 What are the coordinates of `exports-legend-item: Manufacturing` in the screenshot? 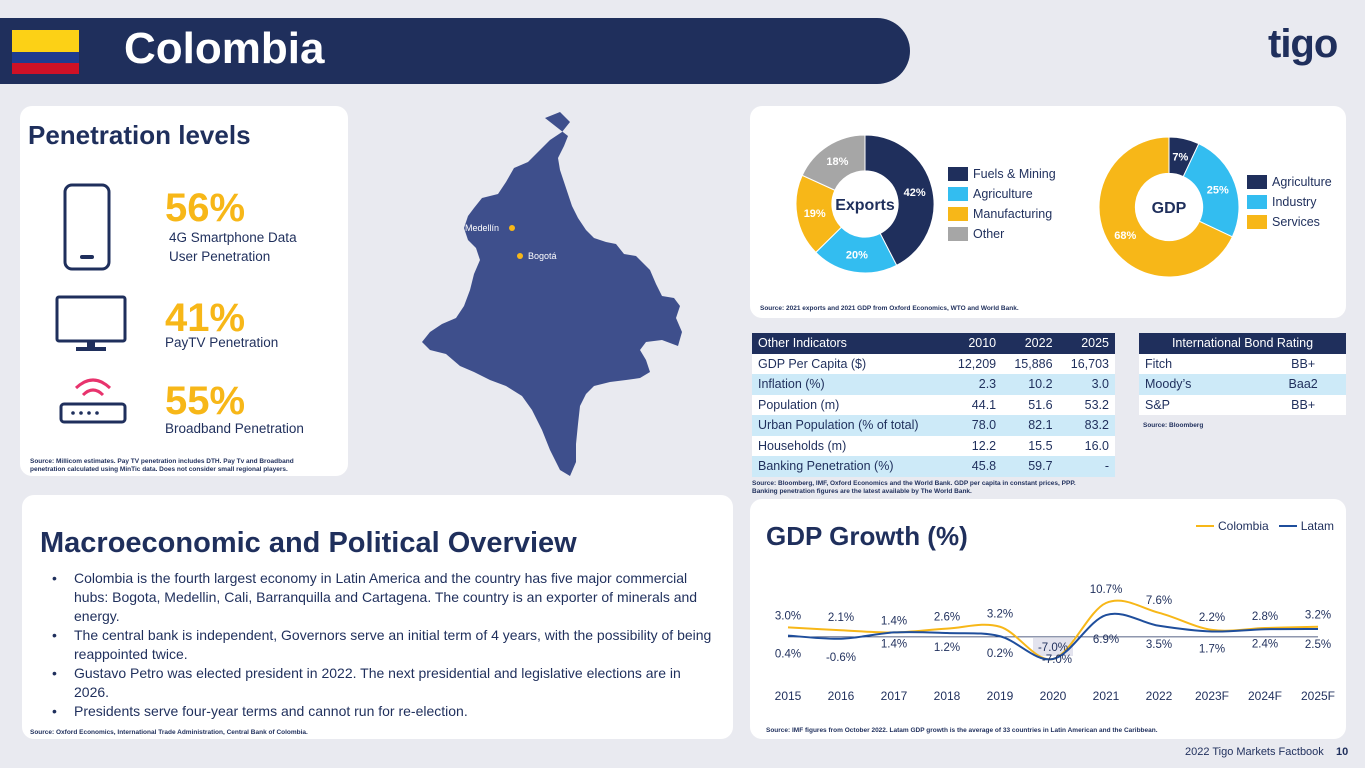 It's located at (1002, 214).